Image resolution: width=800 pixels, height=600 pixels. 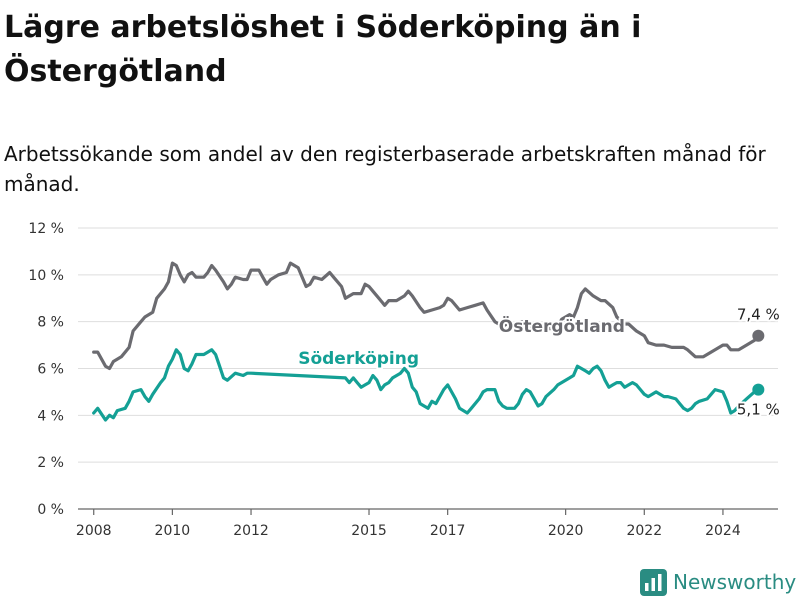 What do you see at coordinates (46, 276) in the screenshot?
I see `y-tick-label: 10 %` at bounding box center [46, 276].